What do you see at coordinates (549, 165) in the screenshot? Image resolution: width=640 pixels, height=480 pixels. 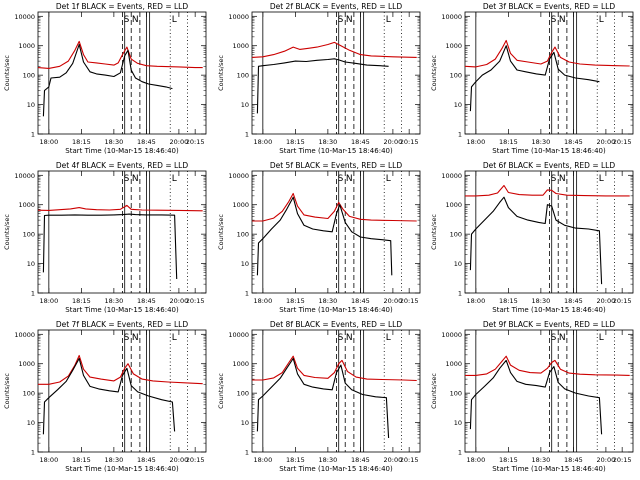 I see `panel-title: Det 6f BLACK = Events, RED = LLD` at bounding box center [549, 165].